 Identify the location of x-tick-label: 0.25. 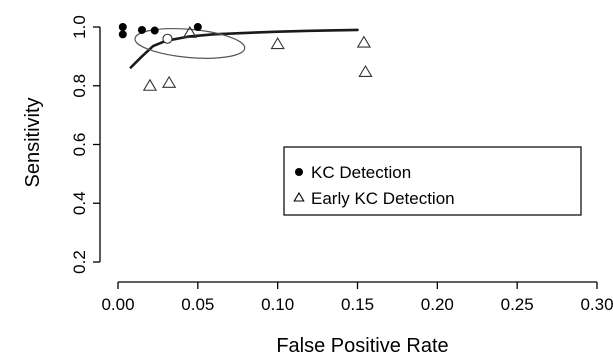
(517, 304).